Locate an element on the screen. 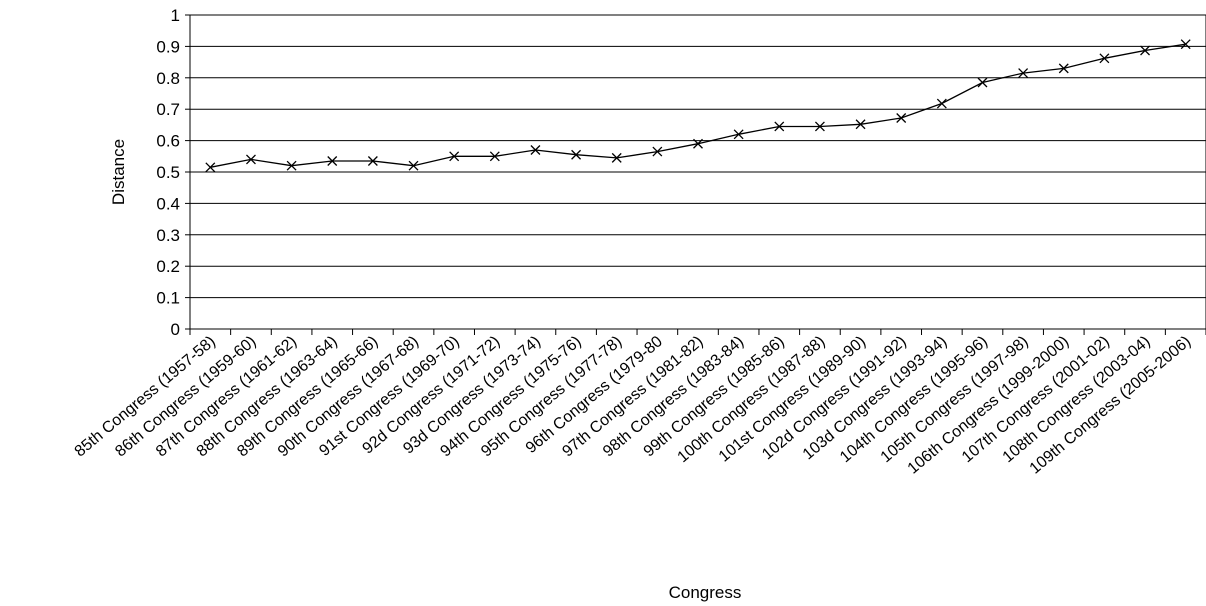  y-tick-label: 0.5 is located at coordinates (168, 172).